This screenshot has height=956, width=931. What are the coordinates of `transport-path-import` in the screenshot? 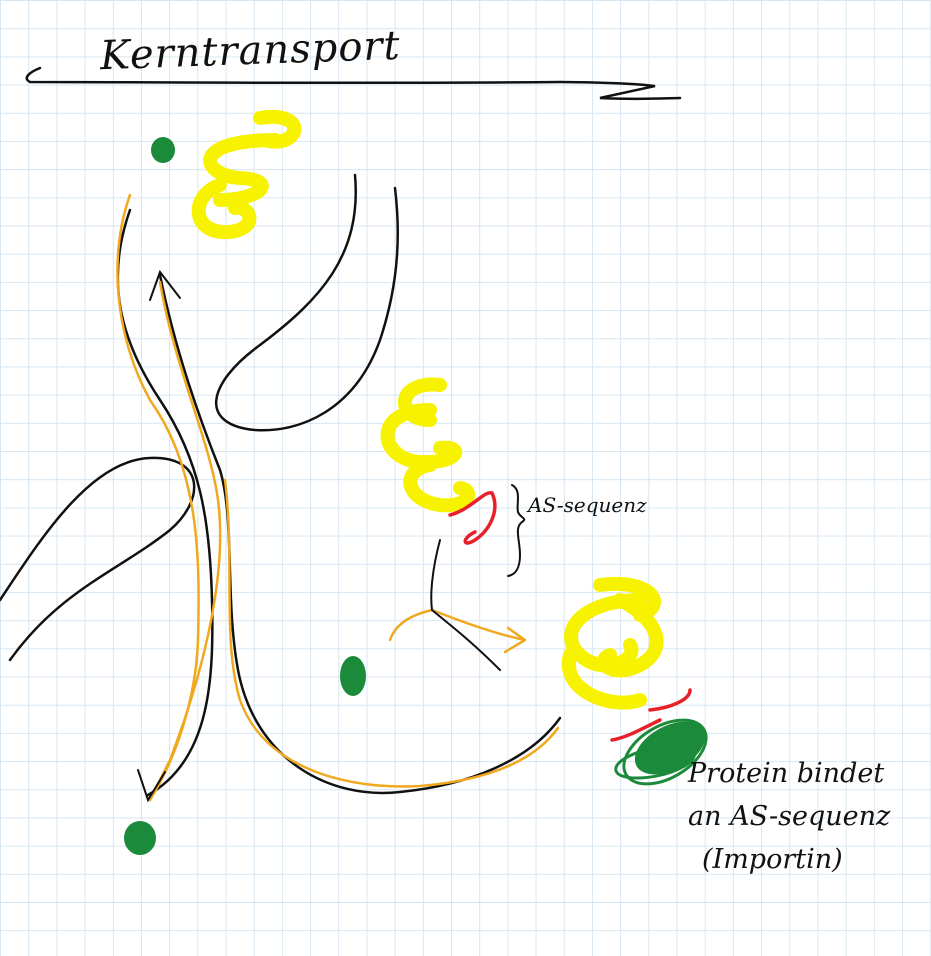 It's located at (391, 633).